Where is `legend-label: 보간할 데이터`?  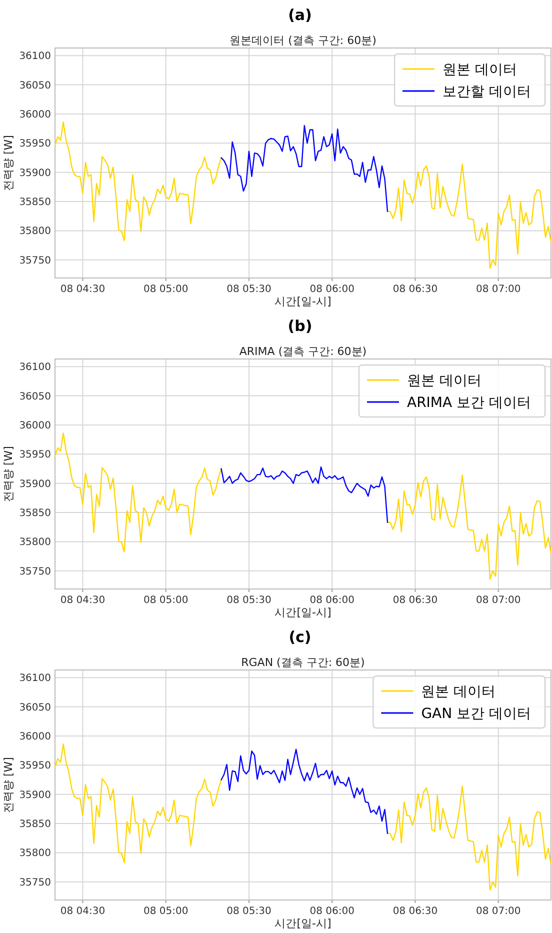 legend-label: 보간할 데이터 is located at coordinates (486, 92).